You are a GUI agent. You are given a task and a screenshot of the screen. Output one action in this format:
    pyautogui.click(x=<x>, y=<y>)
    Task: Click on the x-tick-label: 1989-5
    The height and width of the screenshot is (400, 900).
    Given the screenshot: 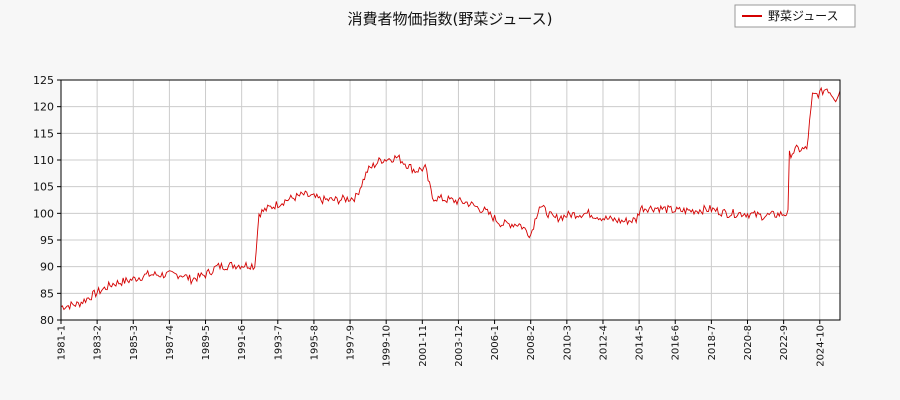 What is the action you would take?
    pyautogui.click(x=206, y=342)
    